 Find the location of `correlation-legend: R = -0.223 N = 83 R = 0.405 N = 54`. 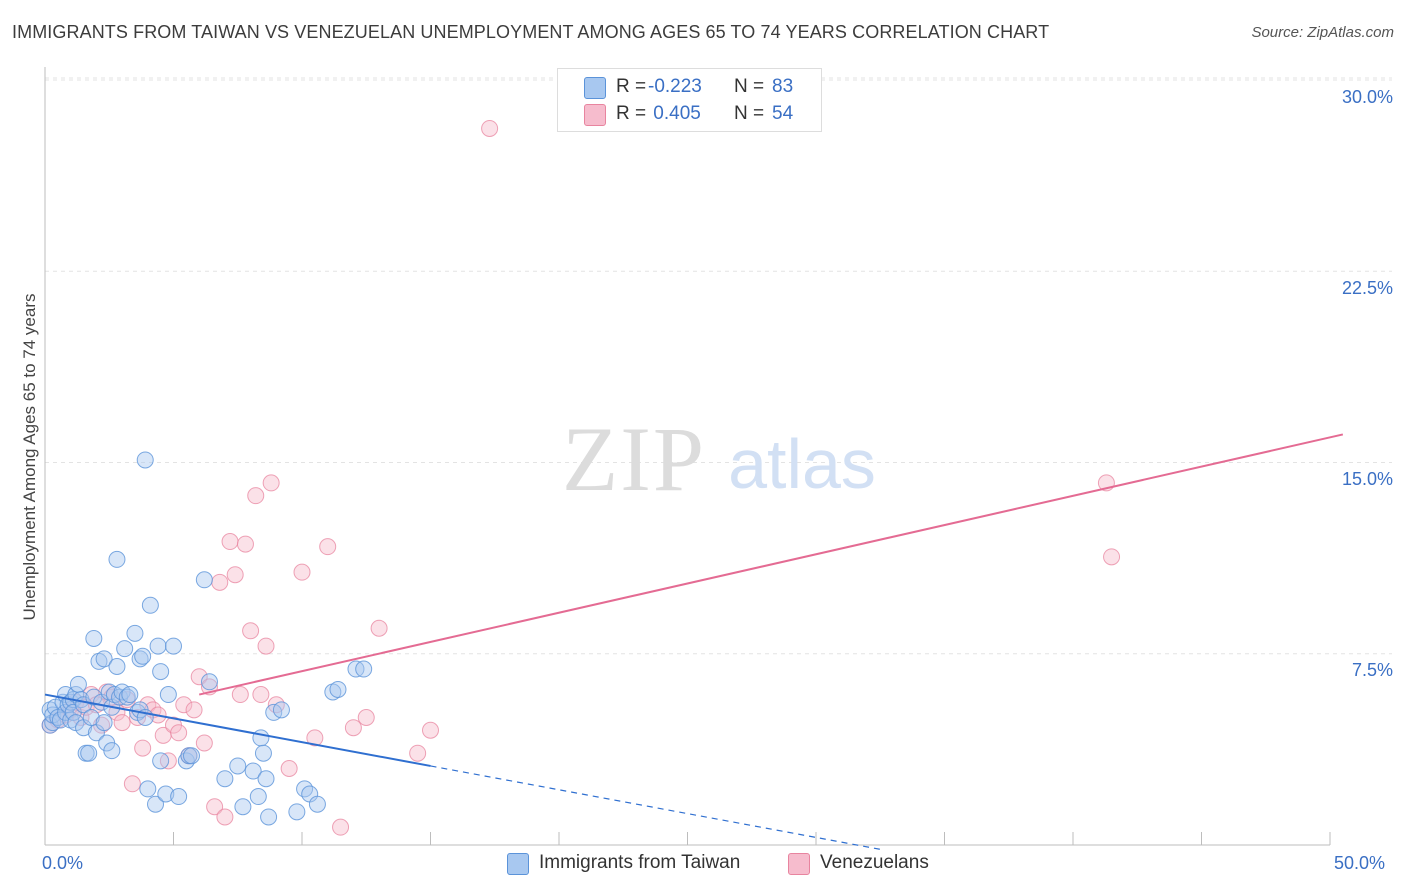

correlation-legend: R = -0.223 N = 83 R = 0.405 N = 54 is located at coordinates (689, 100).